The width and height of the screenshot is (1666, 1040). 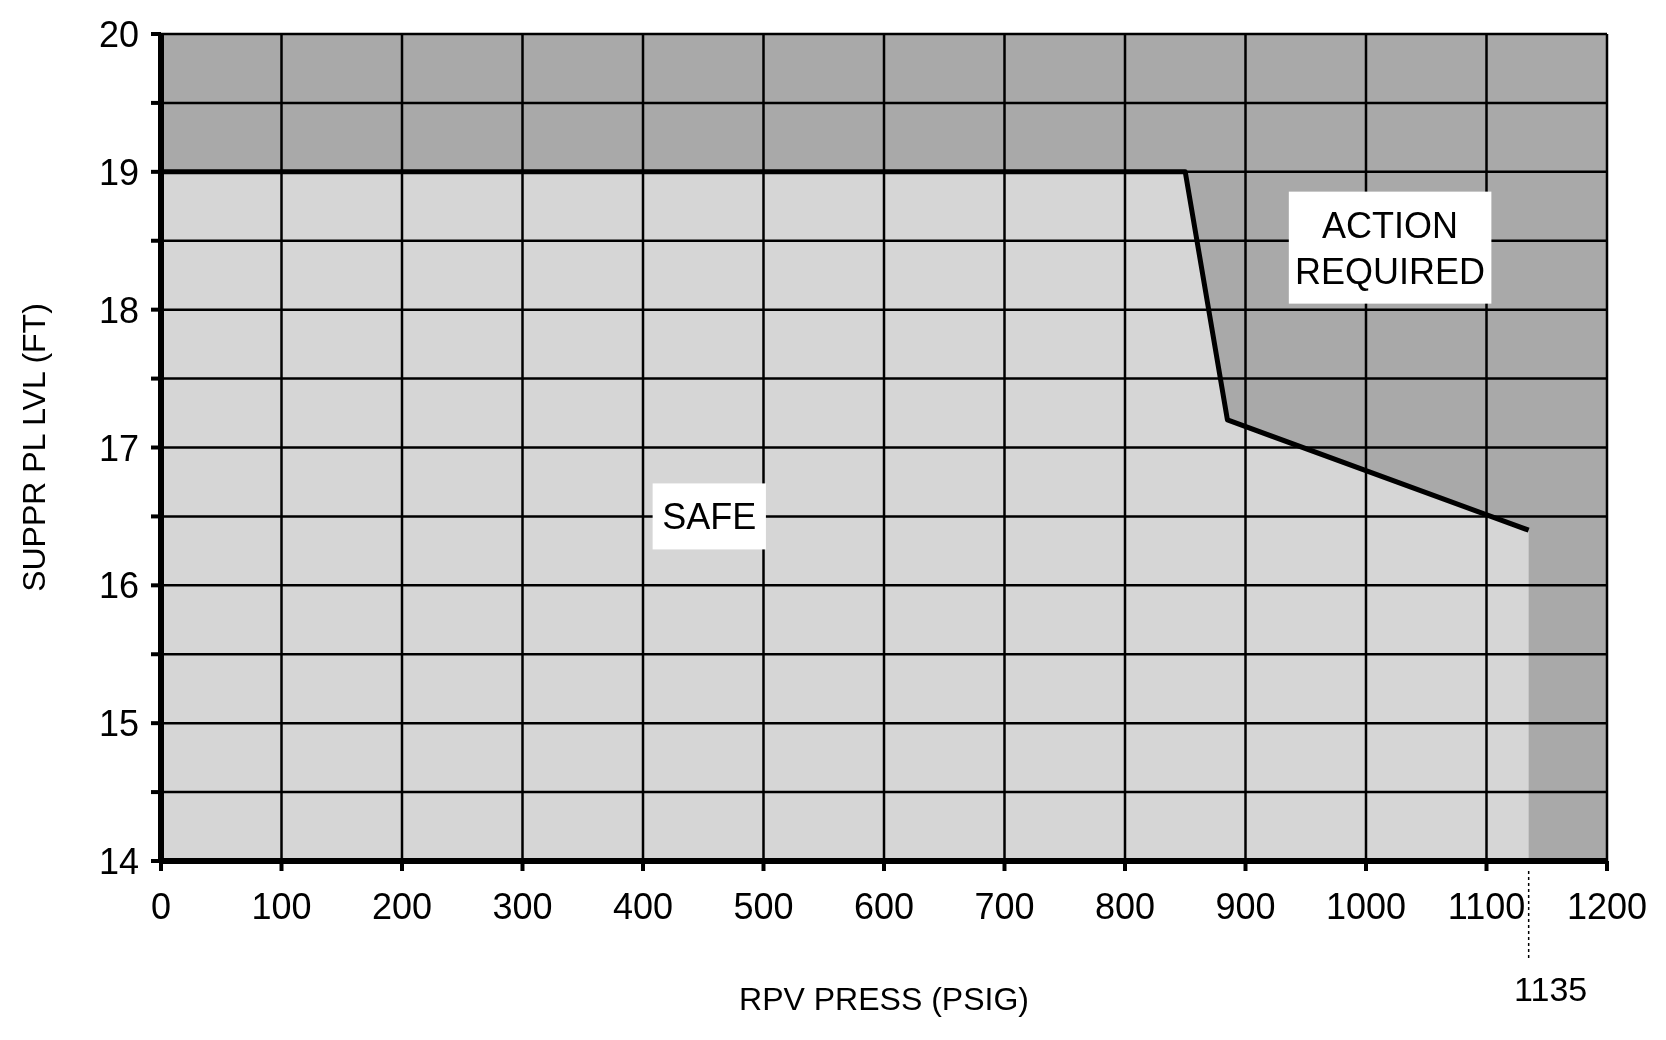 What do you see at coordinates (1245, 906) in the screenshot?
I see `x-tick-label: 900` at bounding box center [1245, 906].